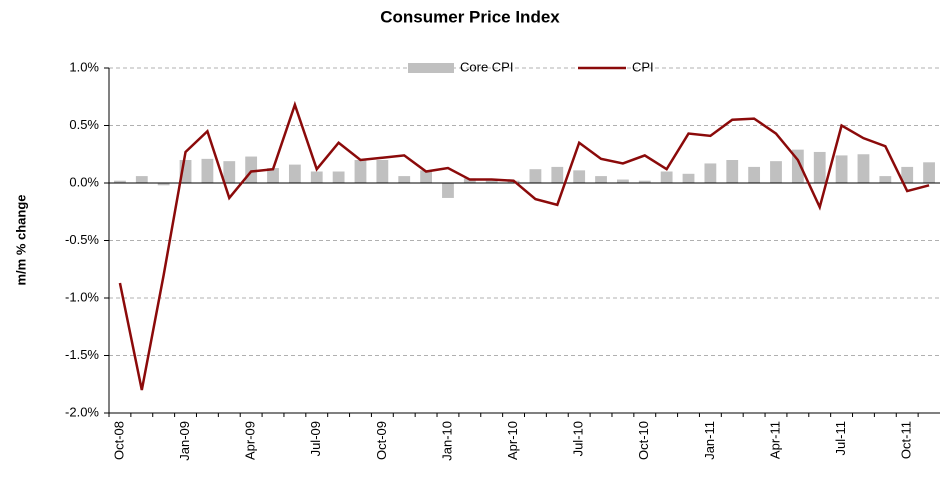  I want to click on y-tick-label: -1.5%, so click(82, 354).